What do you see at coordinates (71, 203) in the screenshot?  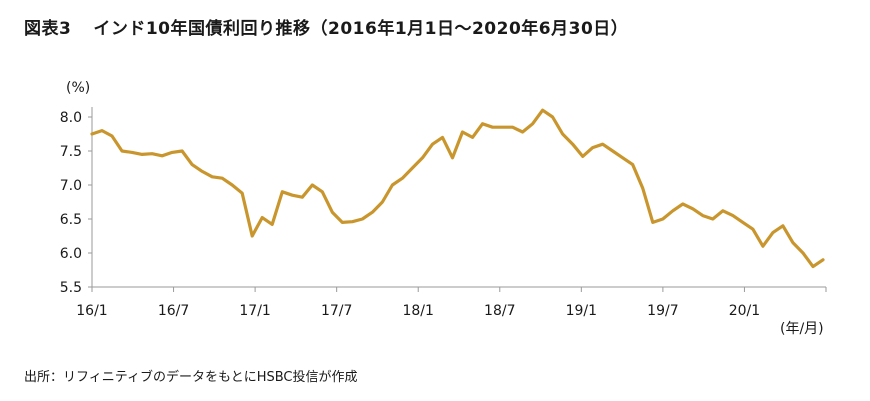 I see `y-tick-labels: 5.5 6.0 6.5 7.0 7.5 8.0` at bounding box center [71, 203].